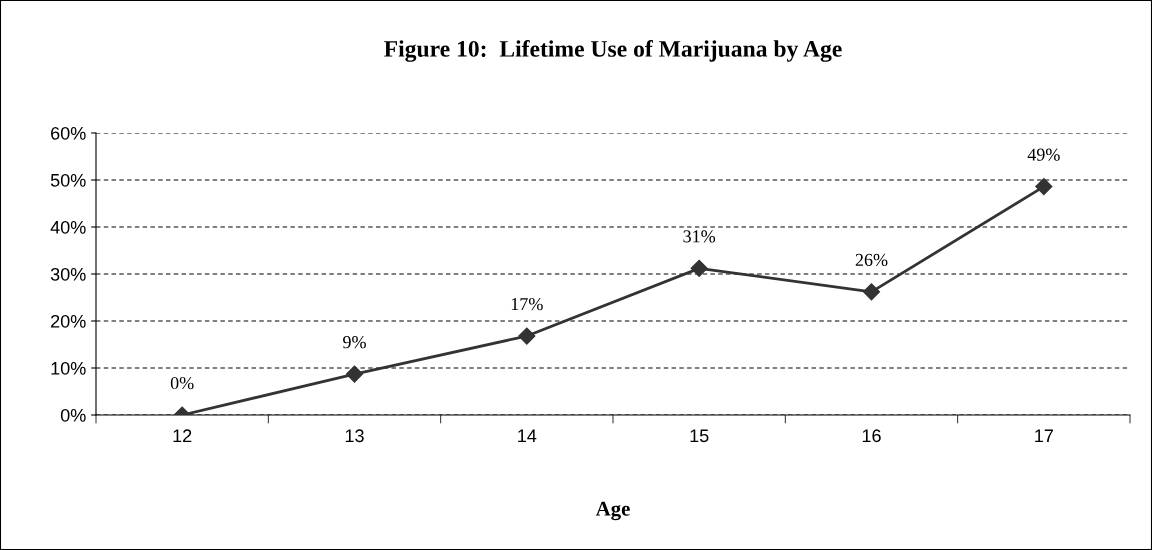 This screenshot has height=550, width=1152. What do you see at coordinates (68, 133) in the screenshot?
I see `y-tick-label: 60%` at bounding box center [68, 133].